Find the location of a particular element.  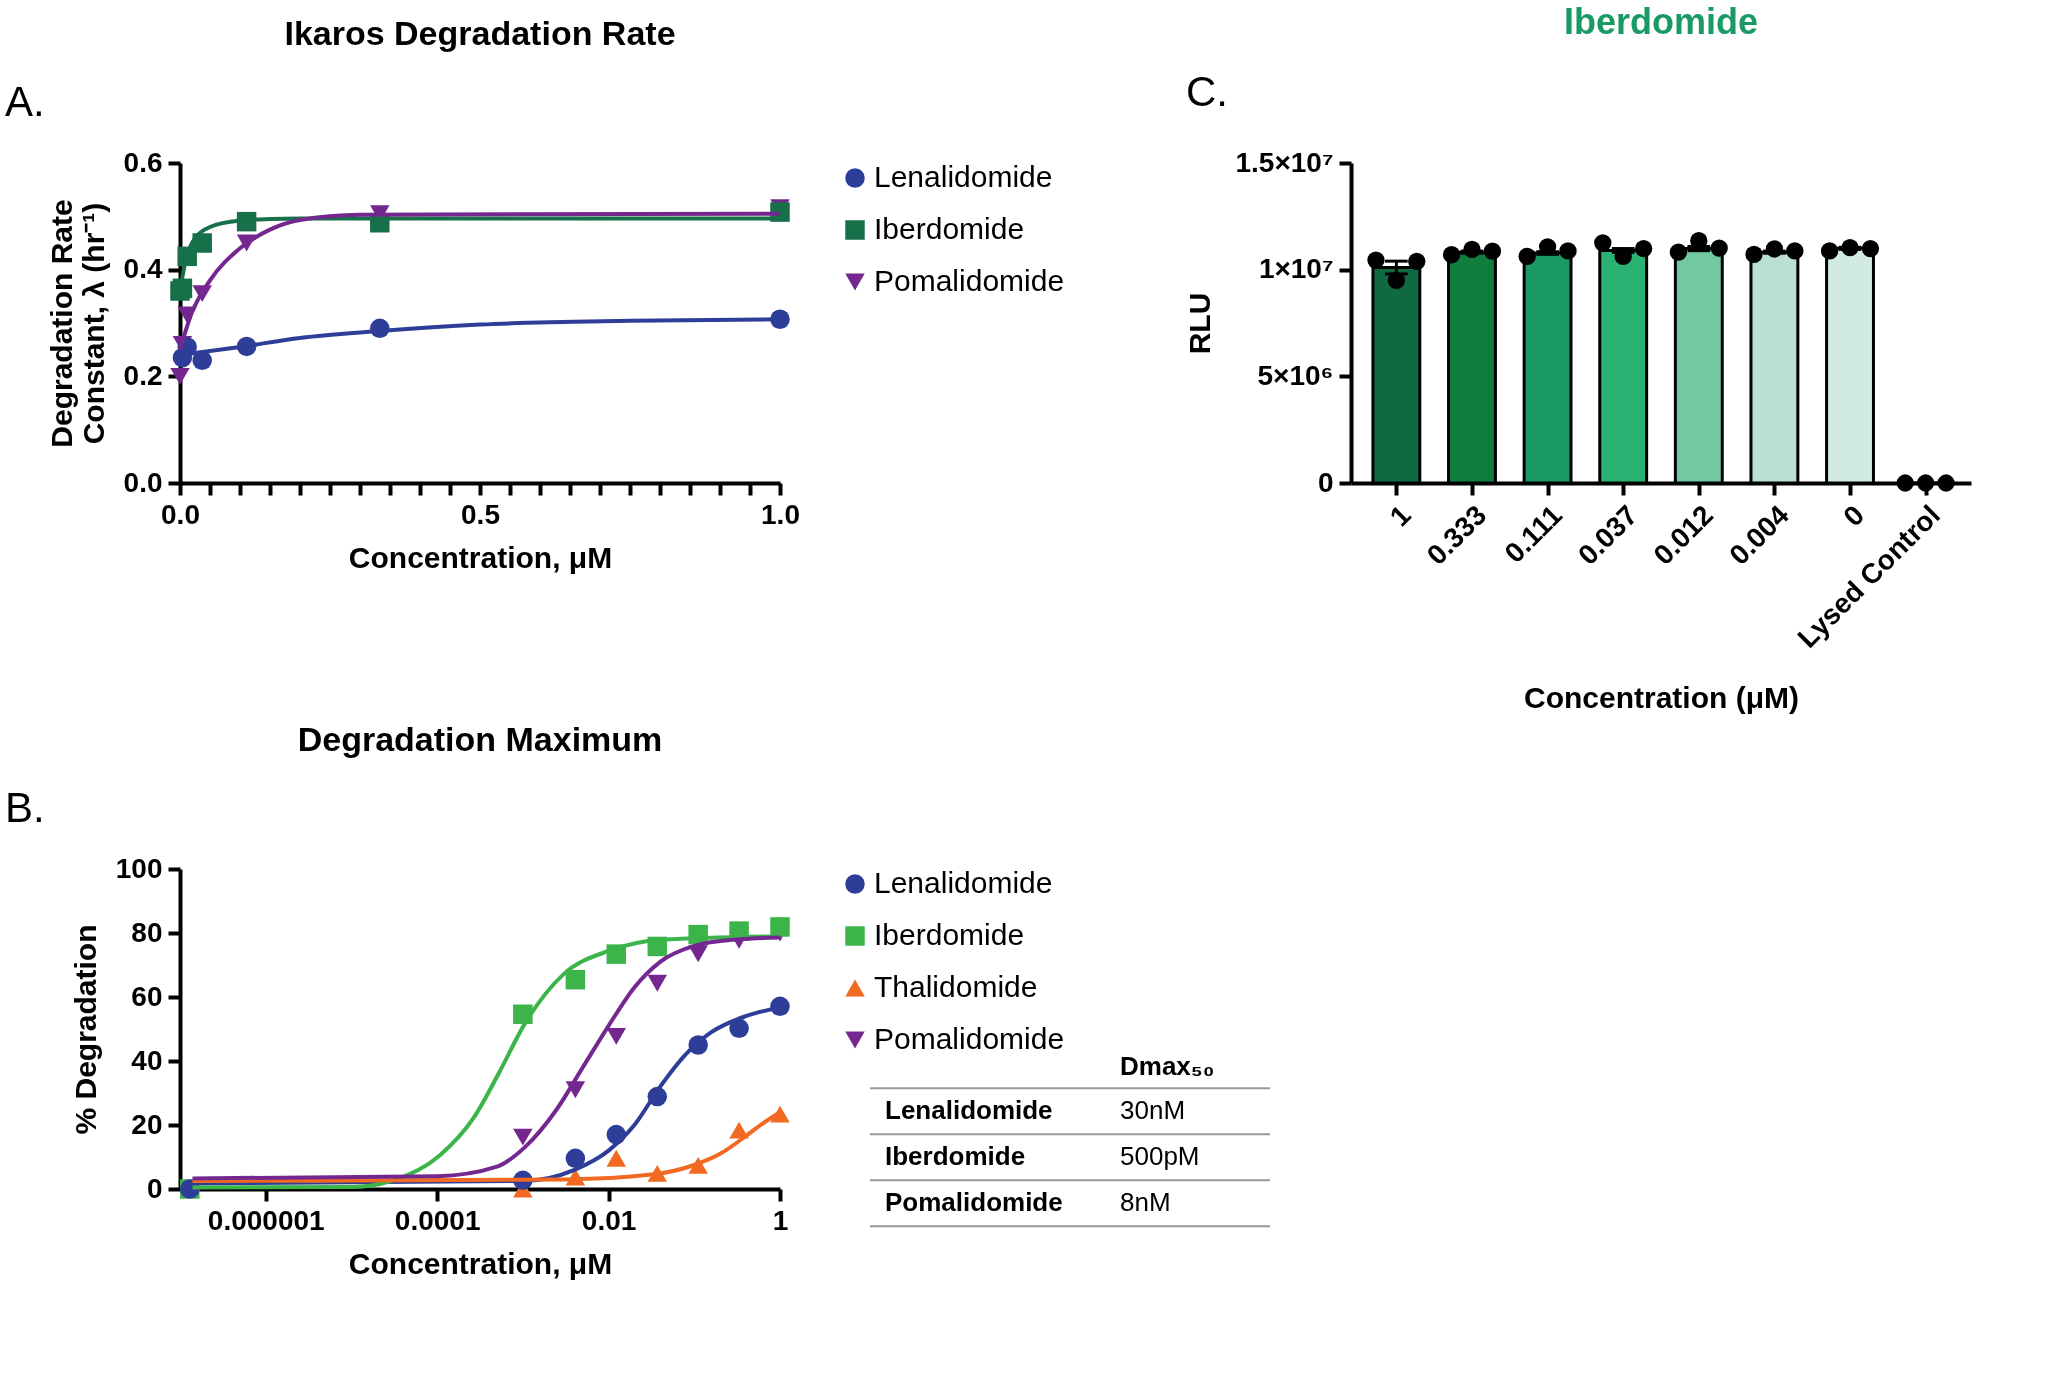

text: B. is located at coordinates (25, 807).